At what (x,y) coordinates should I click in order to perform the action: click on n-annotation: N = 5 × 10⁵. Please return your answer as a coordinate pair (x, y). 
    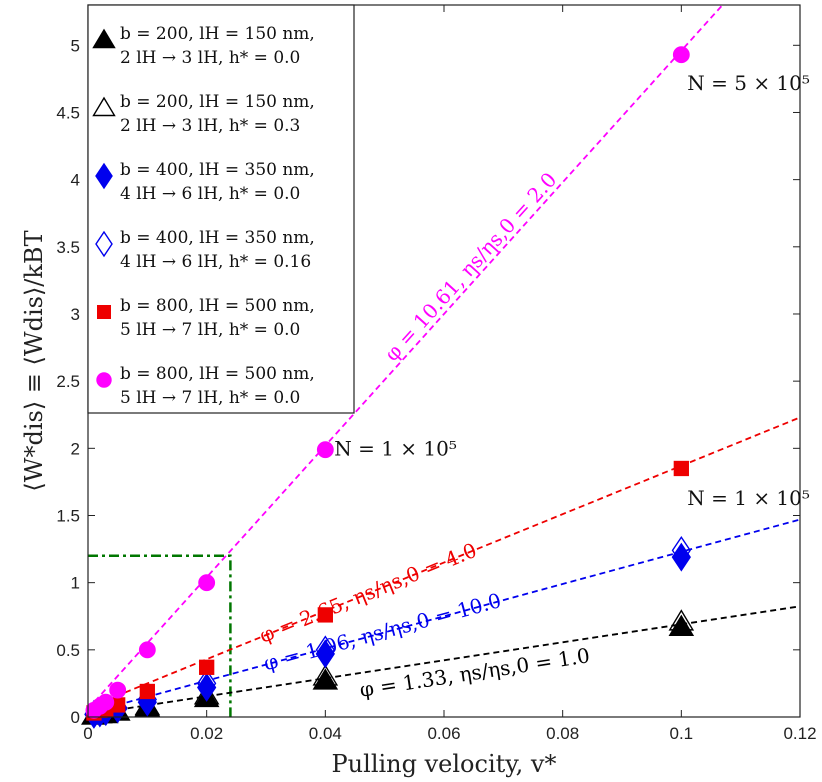
    Looking at the image, I should click on (748, 83).